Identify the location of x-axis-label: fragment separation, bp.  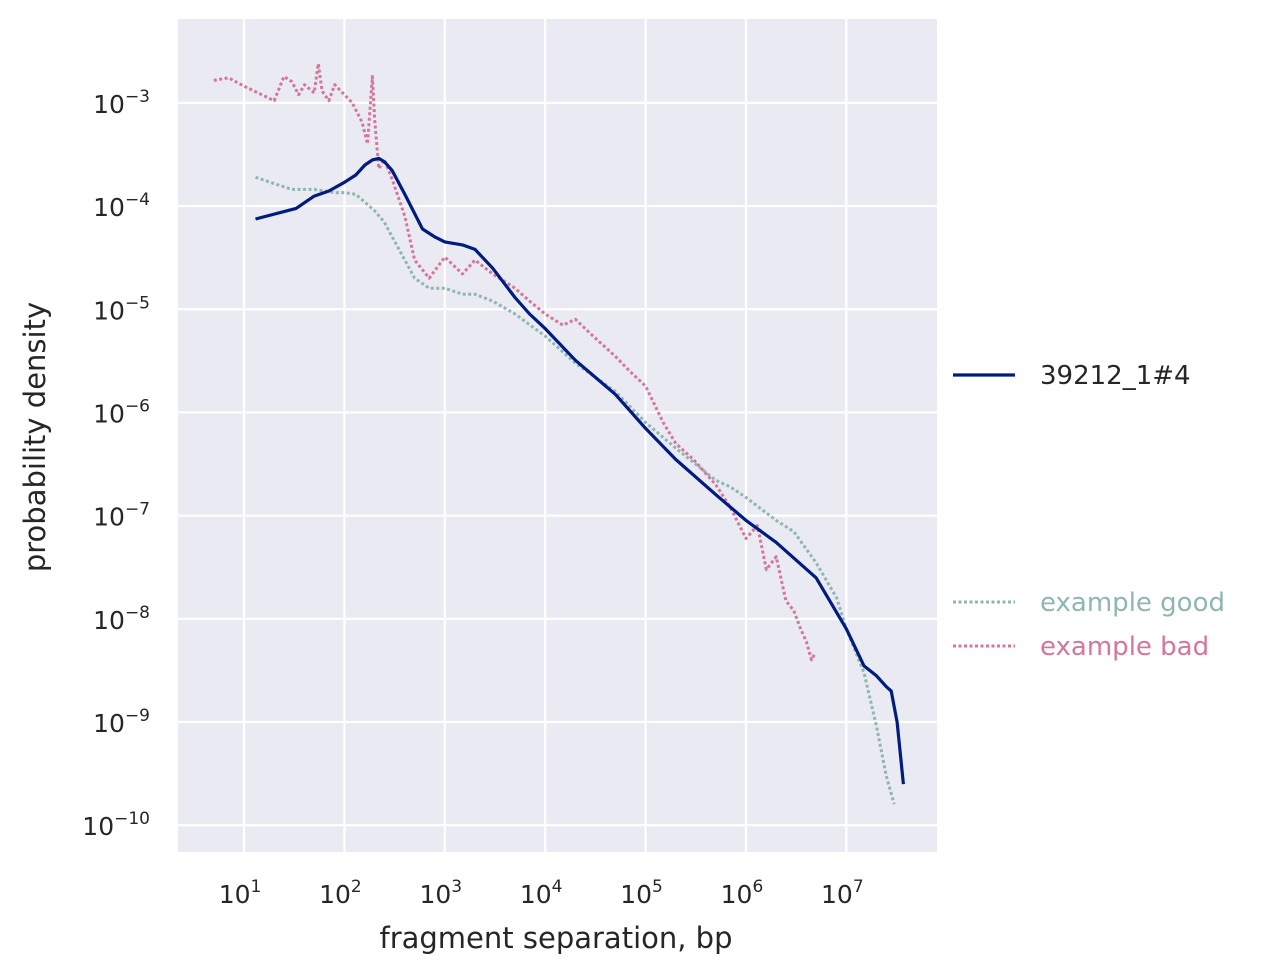
(556, 938).